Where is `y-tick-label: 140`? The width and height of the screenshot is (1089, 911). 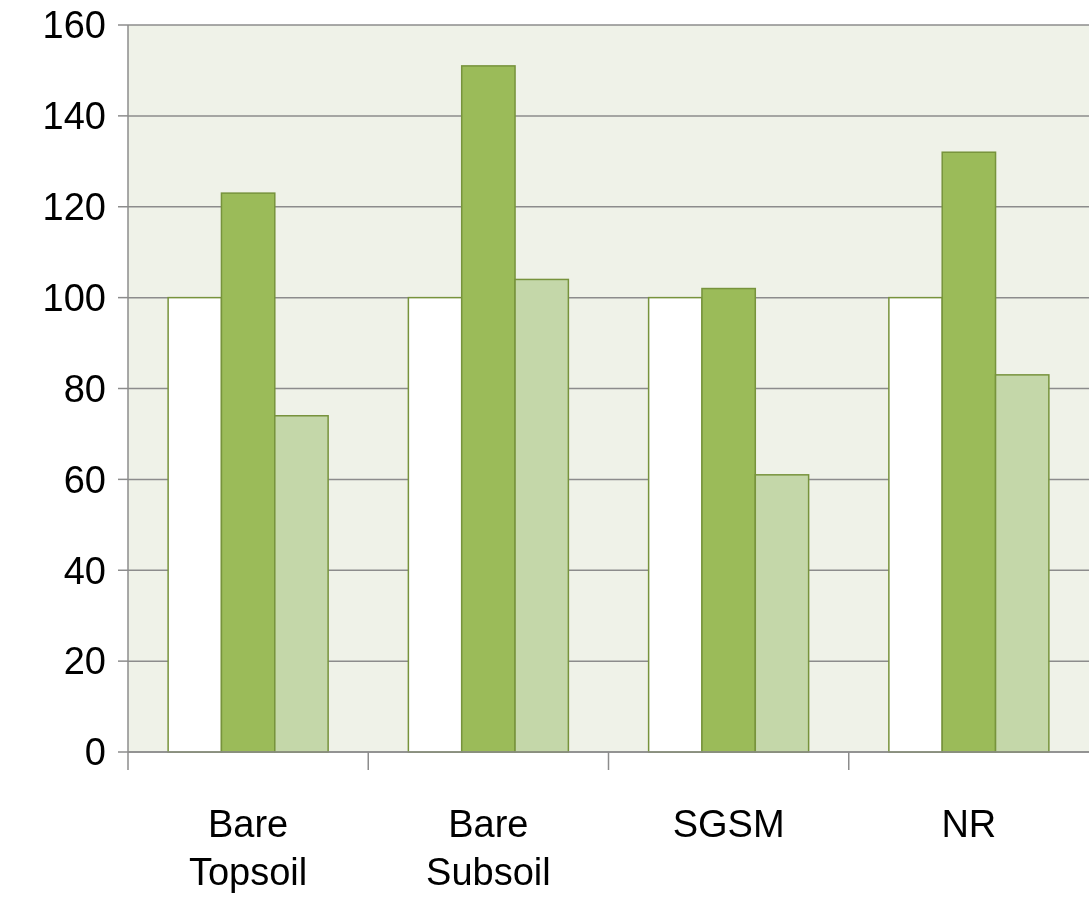
y-tick-label: 140 is located at coordinates (74, 116).